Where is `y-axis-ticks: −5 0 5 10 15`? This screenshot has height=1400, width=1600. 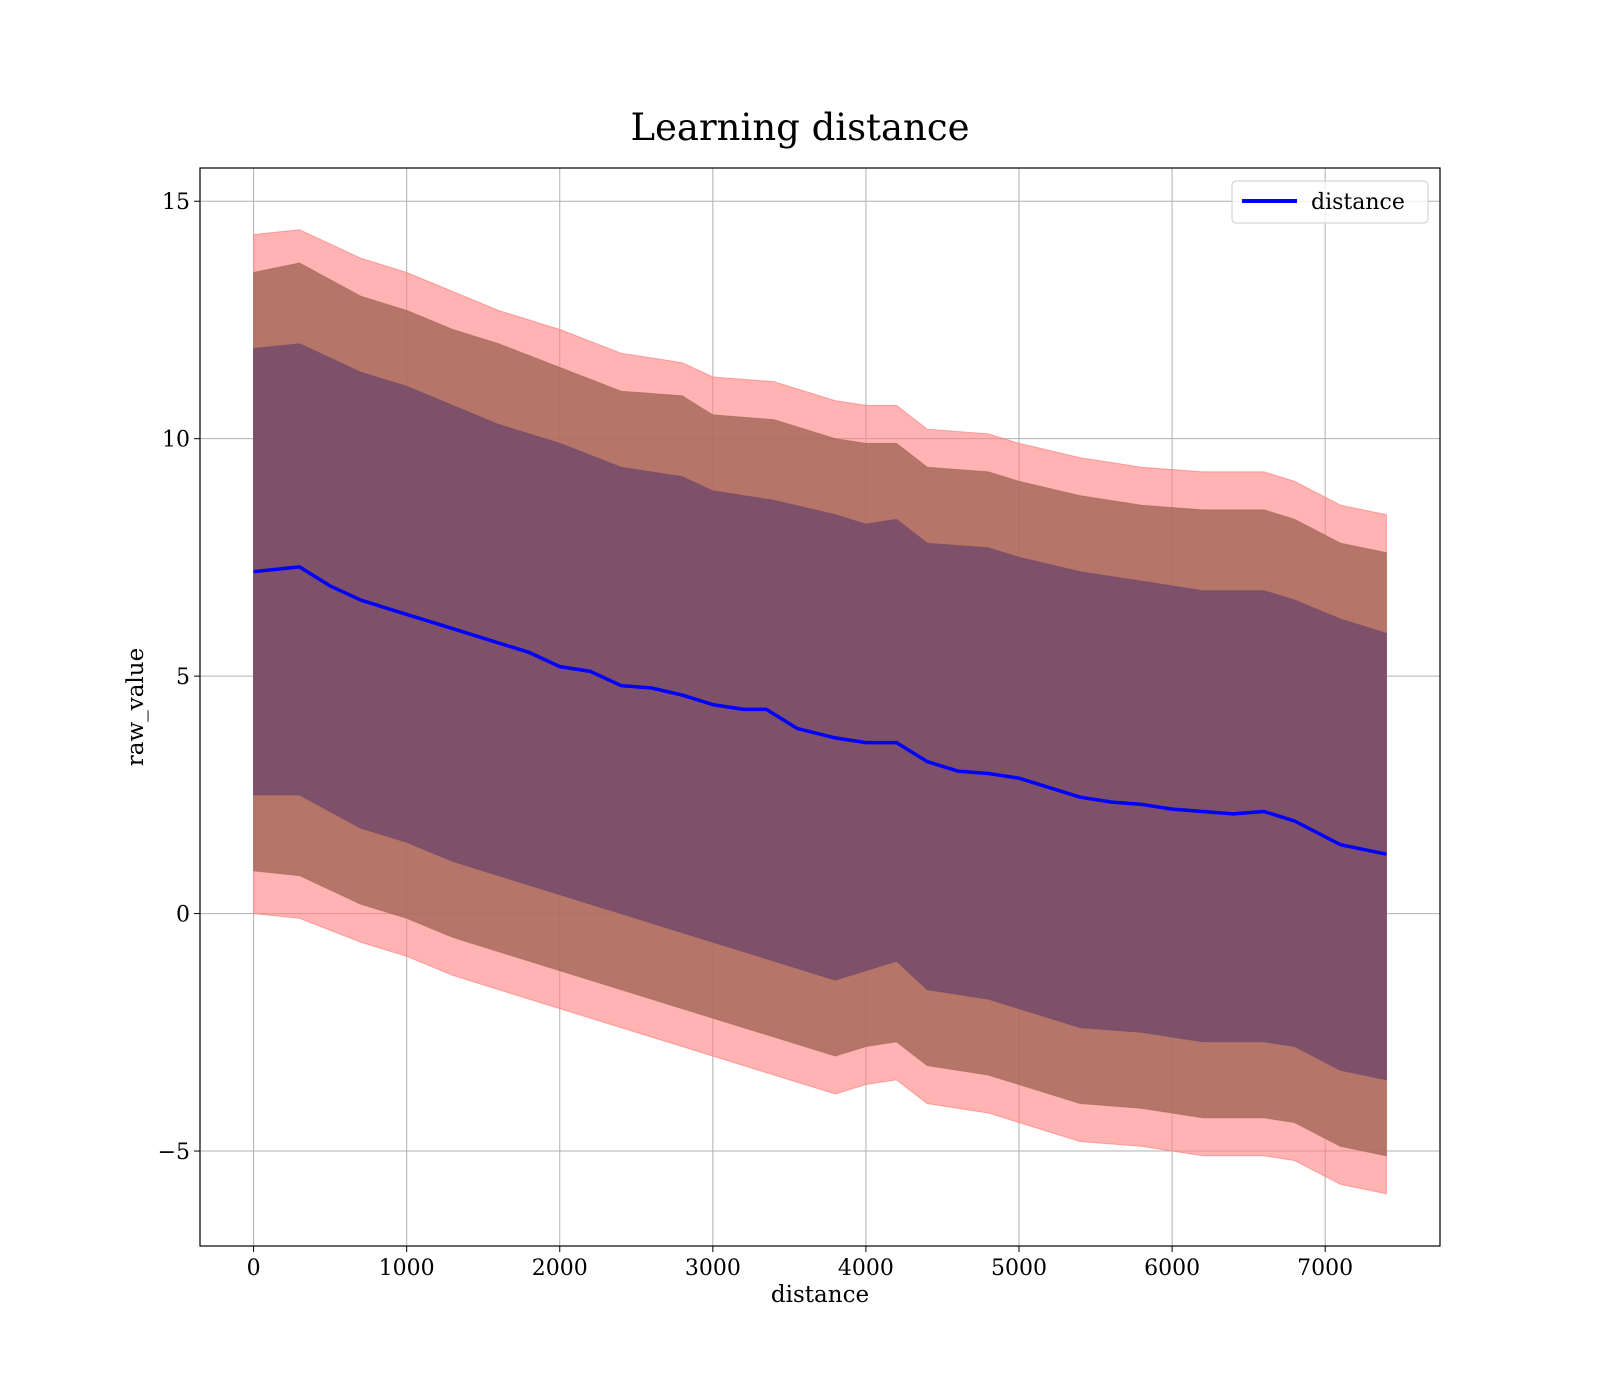
y-axis-ticks: −5 0 5 10 15 is located at coordinates (179, 677).